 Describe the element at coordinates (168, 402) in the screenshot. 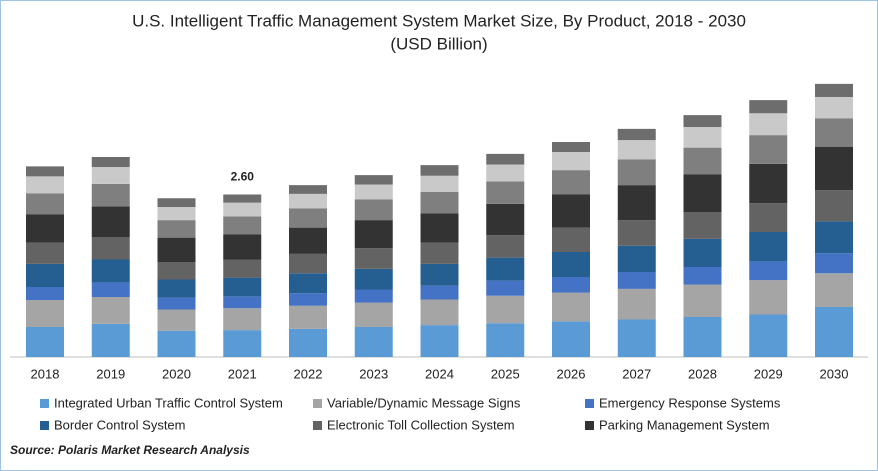

I see `legend-label: Integrated Urban Traffic Control System` at that location.